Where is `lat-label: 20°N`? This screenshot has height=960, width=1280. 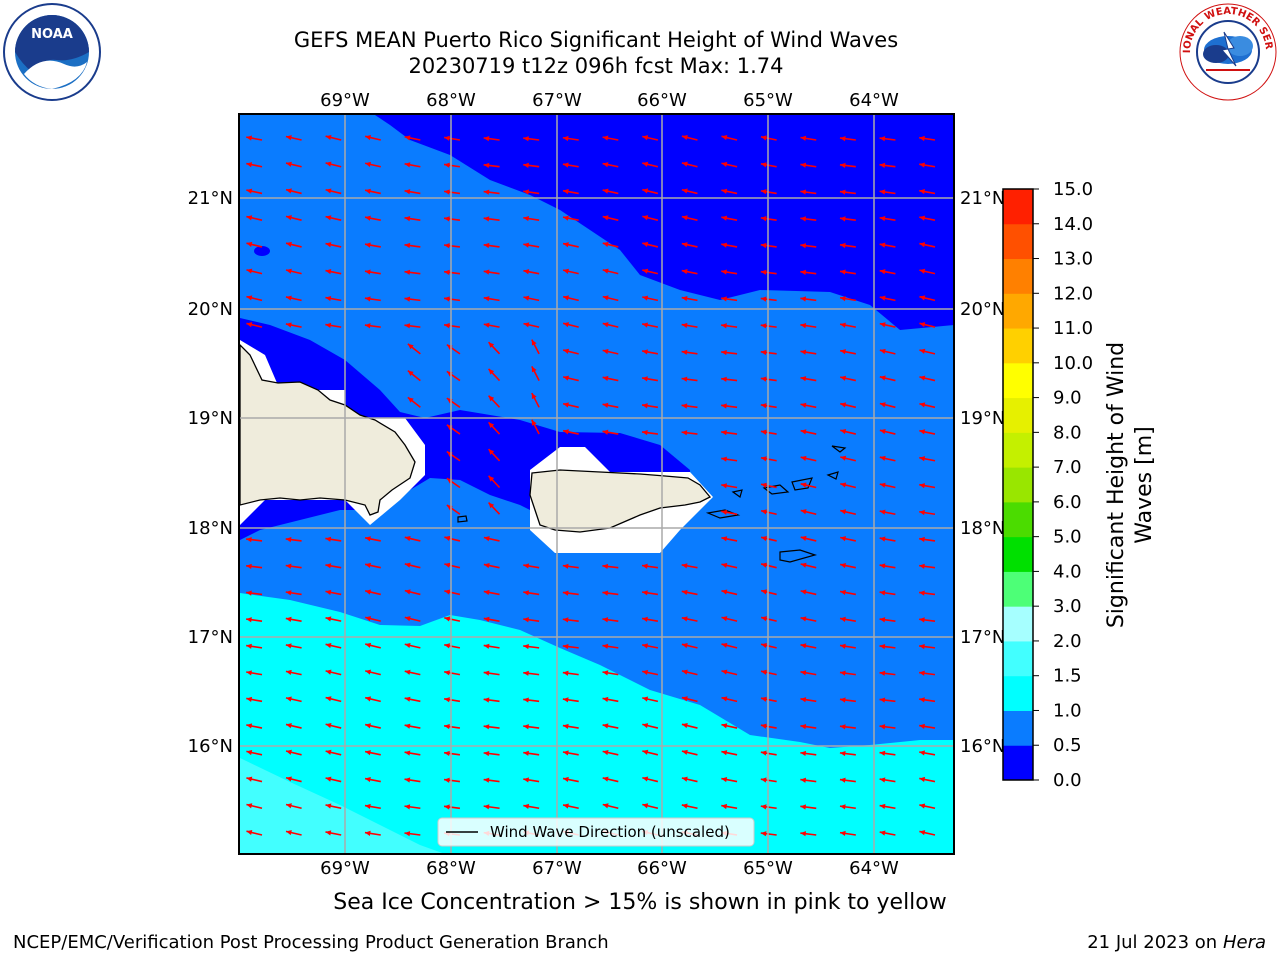
lat-label: 20°N is located at coordinates (210, 309).